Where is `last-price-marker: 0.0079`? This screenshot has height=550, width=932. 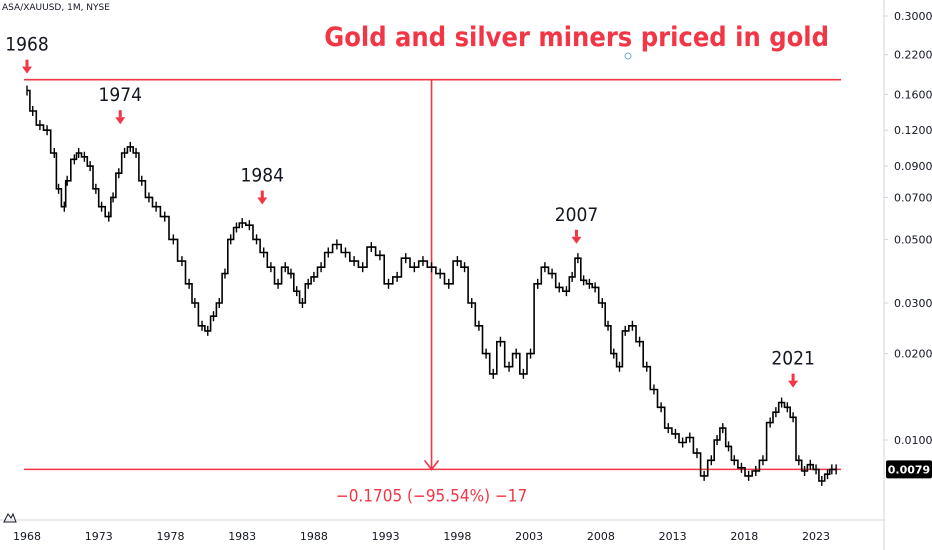
last-price-marker: 0.0079 is located at coordinates (909, 469).